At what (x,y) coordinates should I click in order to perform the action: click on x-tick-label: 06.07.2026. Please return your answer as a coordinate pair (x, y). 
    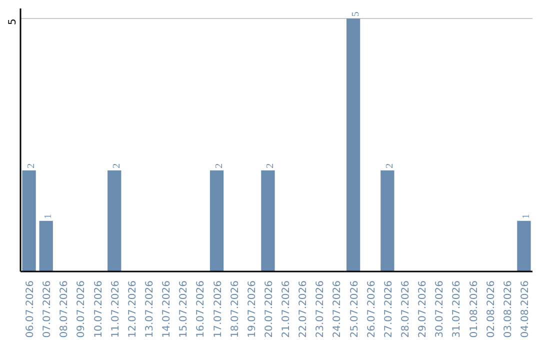
    Looking at the image, I should click on (30, 309).